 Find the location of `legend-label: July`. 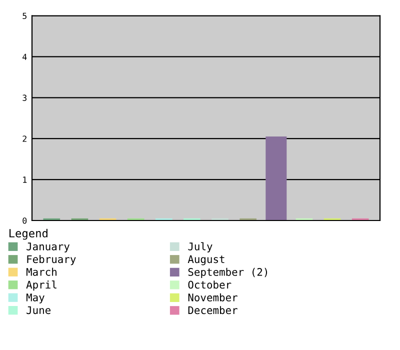

legend-label: July is located at coordinates (200, 247).